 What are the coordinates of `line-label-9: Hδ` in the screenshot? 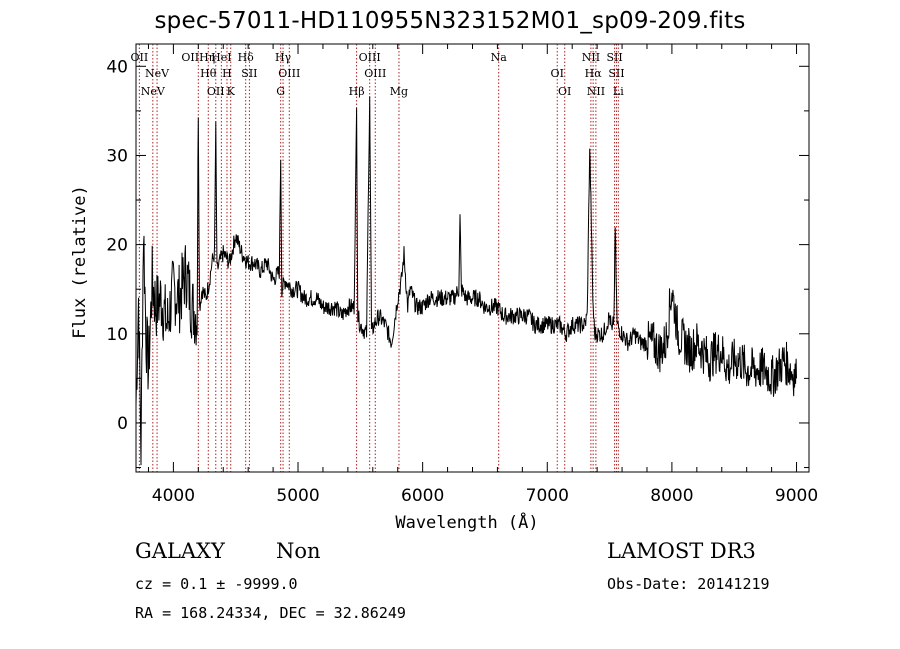 It's located at (246, 57).